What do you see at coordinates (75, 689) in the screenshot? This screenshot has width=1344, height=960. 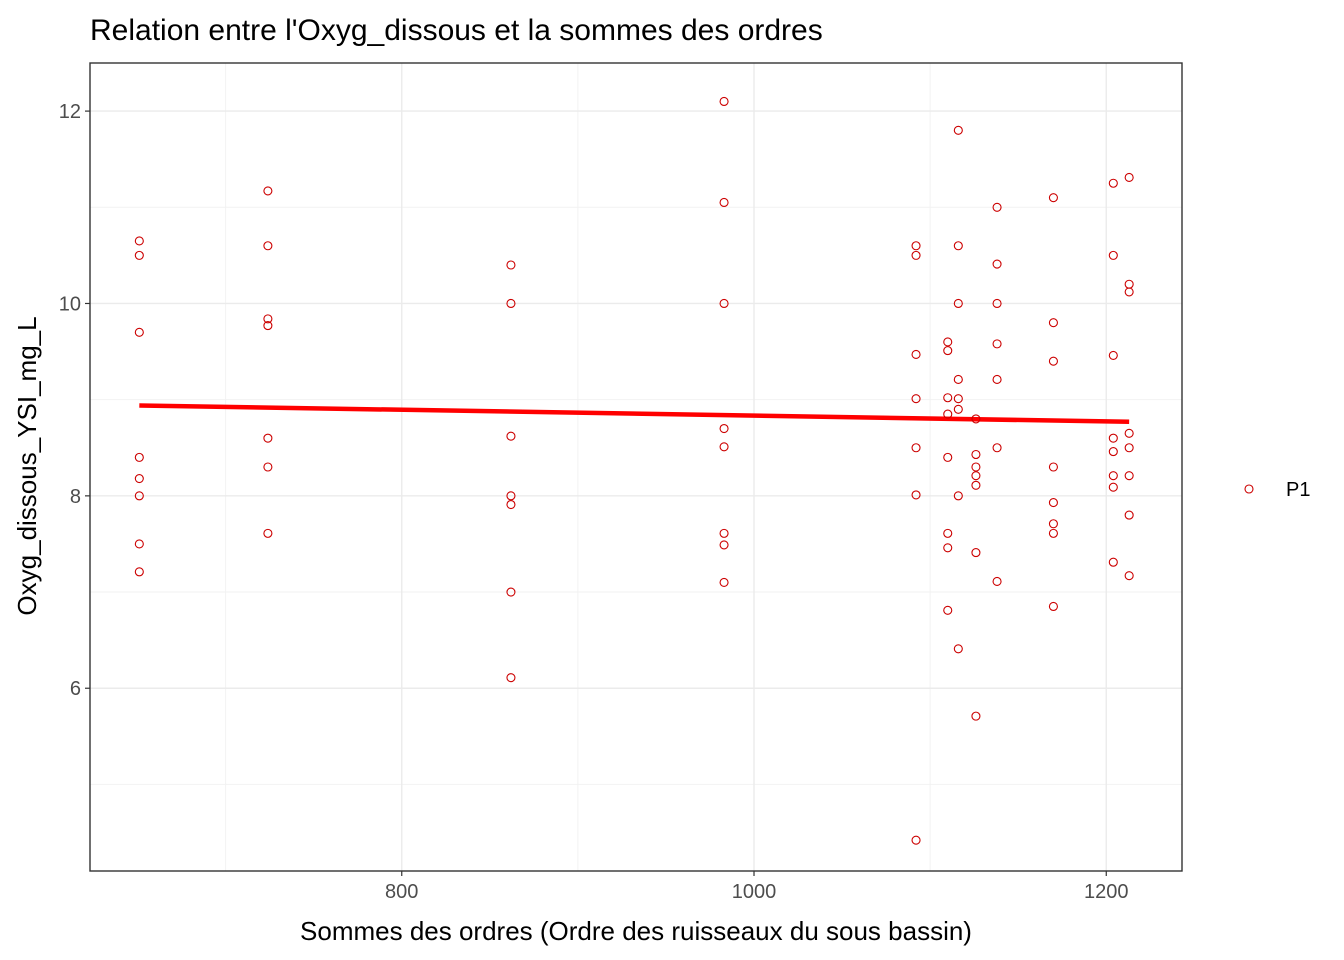 I see `y-tick-label: 6` at bounding box center [75, 689].